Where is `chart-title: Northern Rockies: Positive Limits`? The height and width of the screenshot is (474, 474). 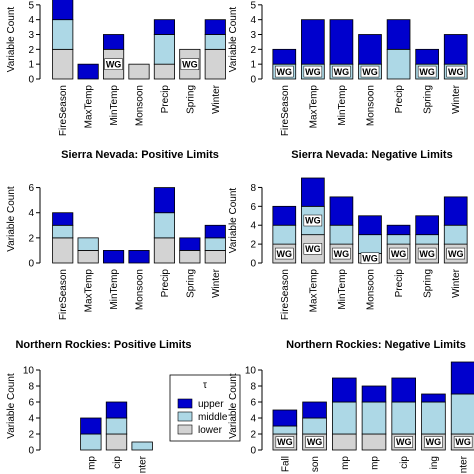
chart-title: Northern Rockies: Positive Limits is located at coordinates (103, 345).